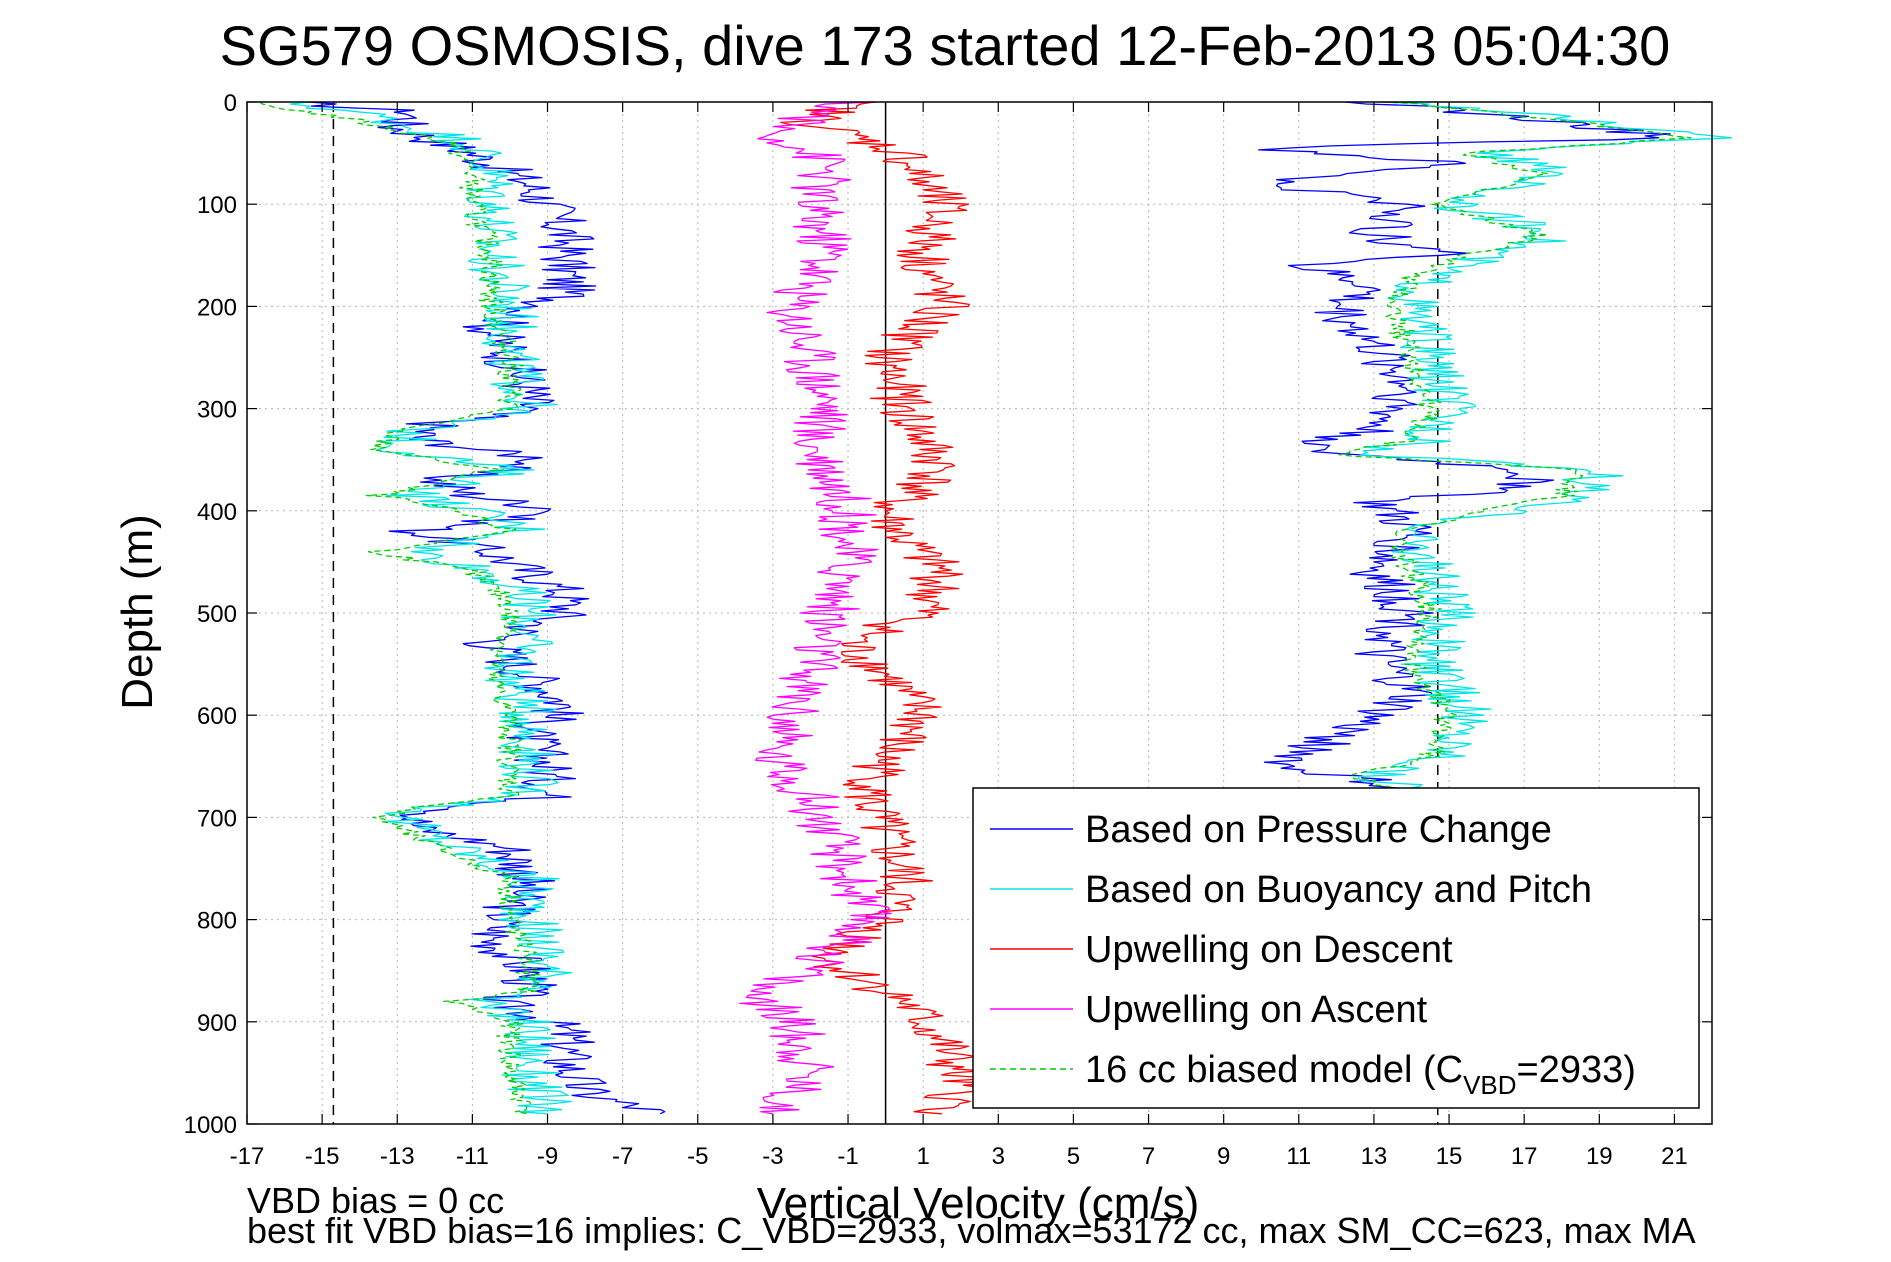 The image size is (1891, 1262). Describe the element at coordinates (697, 1156) in the screenshot. I see `x-tick-label: -5` at that location.